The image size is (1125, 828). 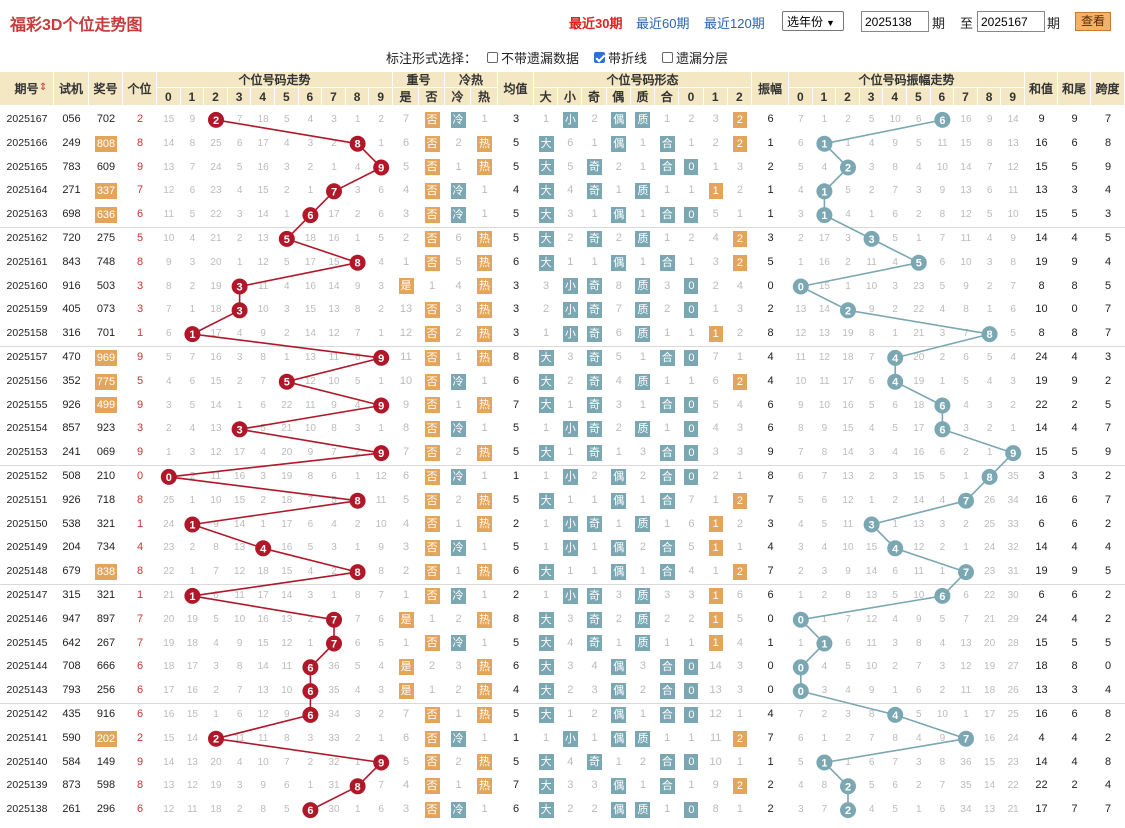 What do you see at coordinates (516, 333) in the screenshot?
I see `avg-cell: 3` at bounding box center [516, 333].